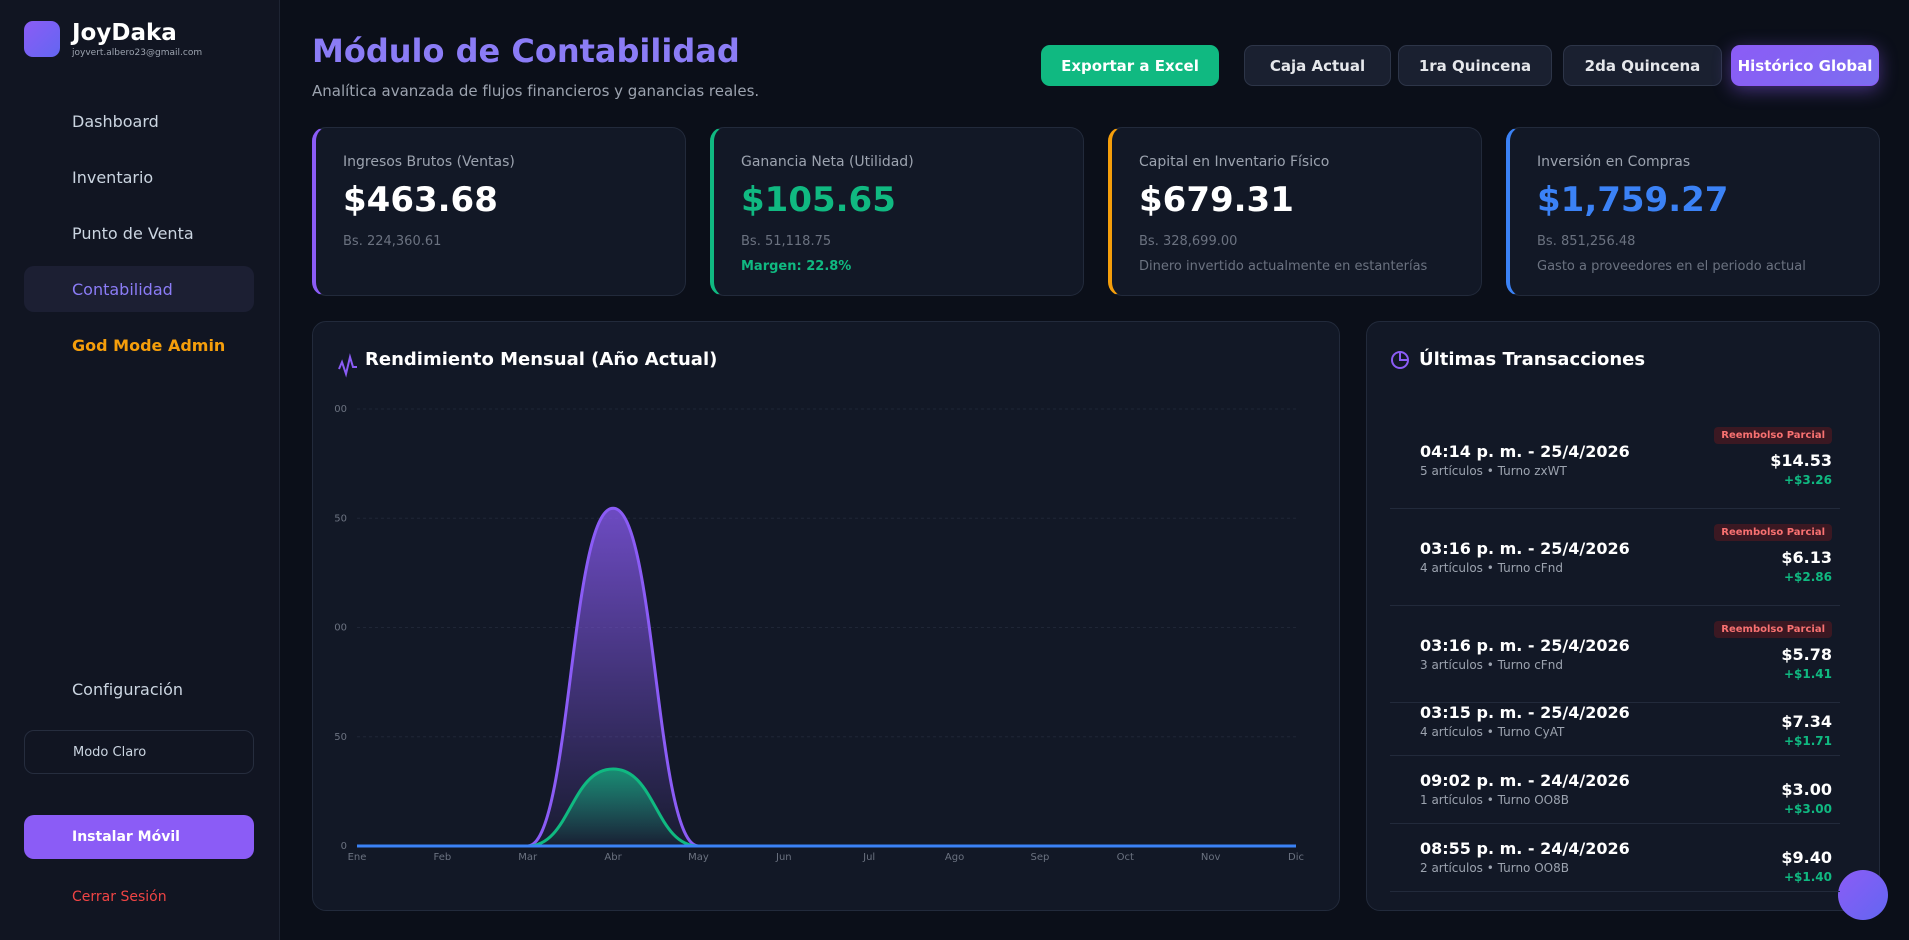 This screenshot has width=1909, height=940. I want to click on stat-label: Ingresos Brutos (Ventas), so click(429, 162).